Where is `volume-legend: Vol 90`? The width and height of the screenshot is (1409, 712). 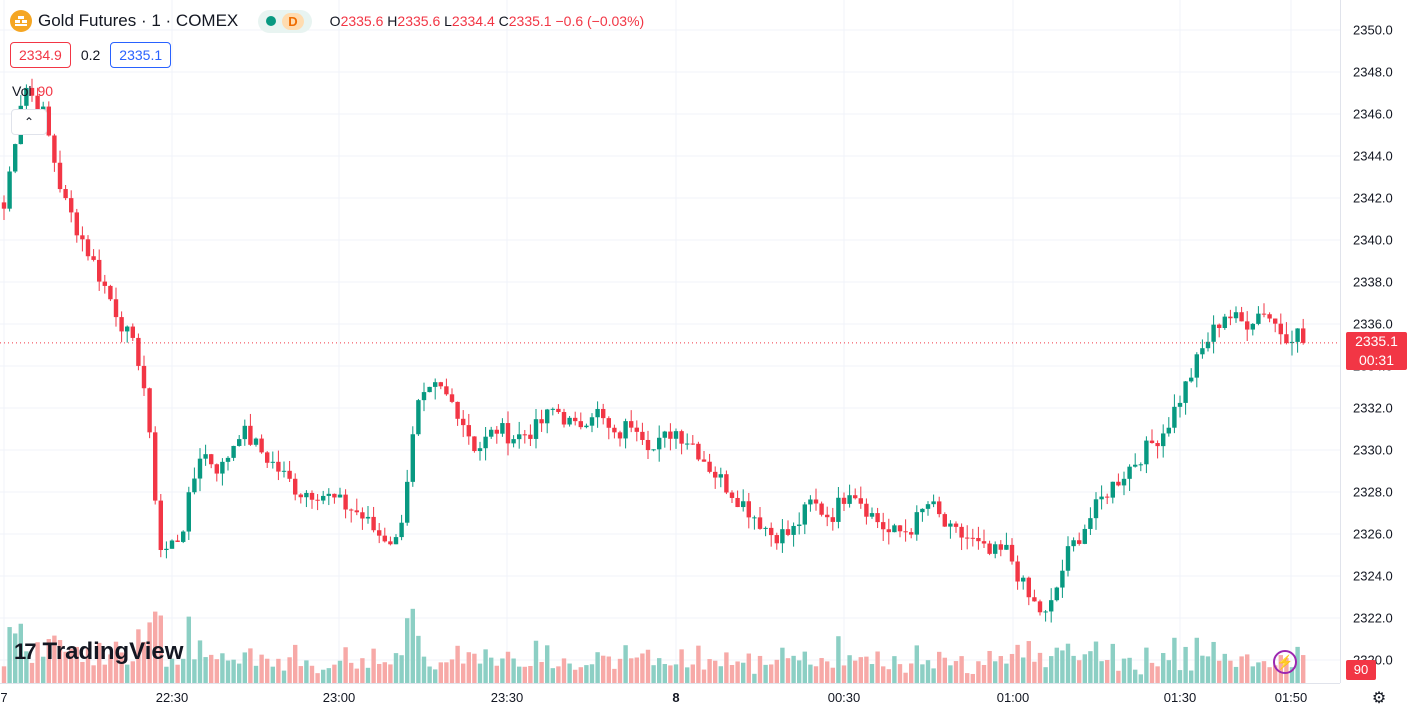 volume-legend: Vol 90 is located at coordinates (32, 91).